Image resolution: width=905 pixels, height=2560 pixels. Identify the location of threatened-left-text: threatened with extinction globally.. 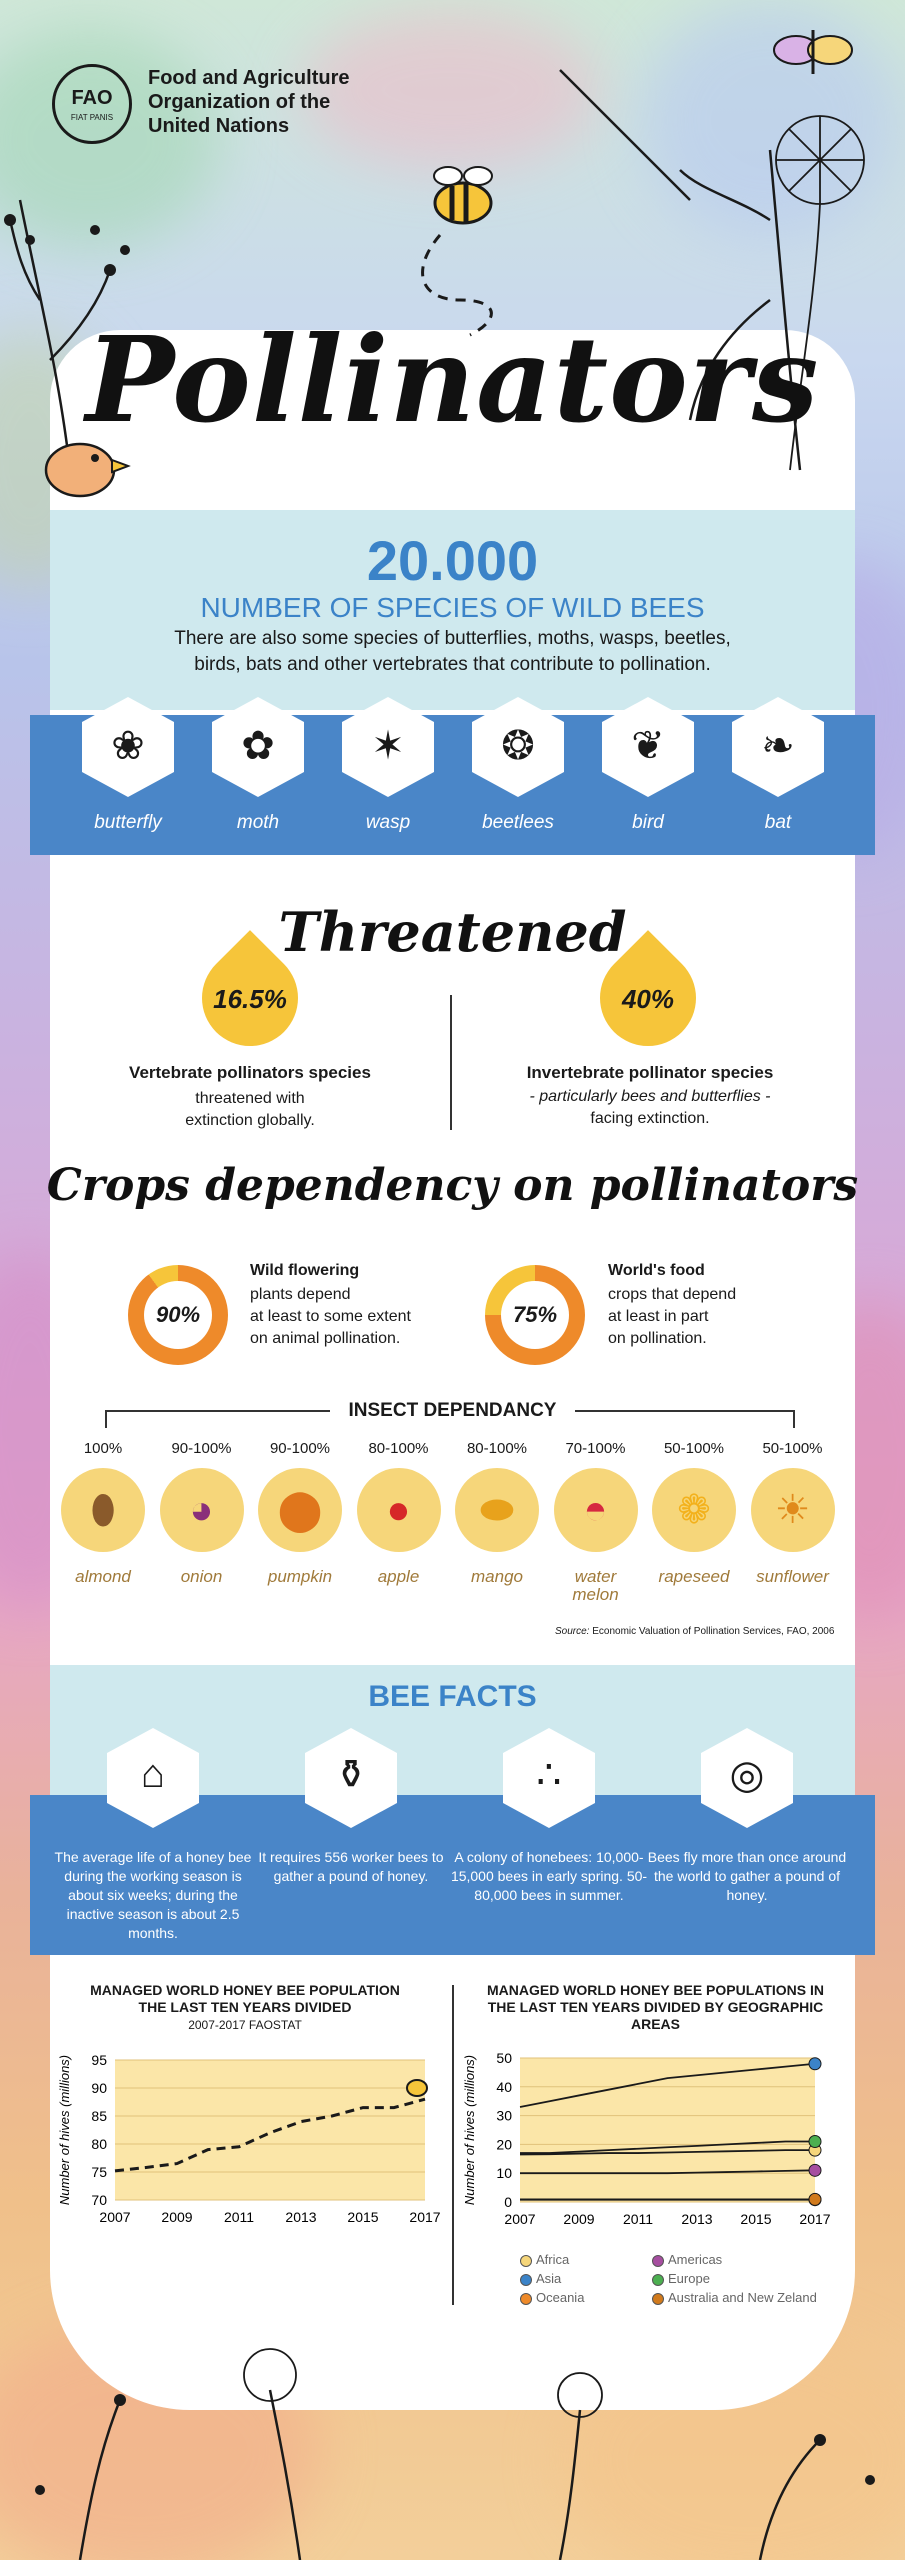
(250, 1109).